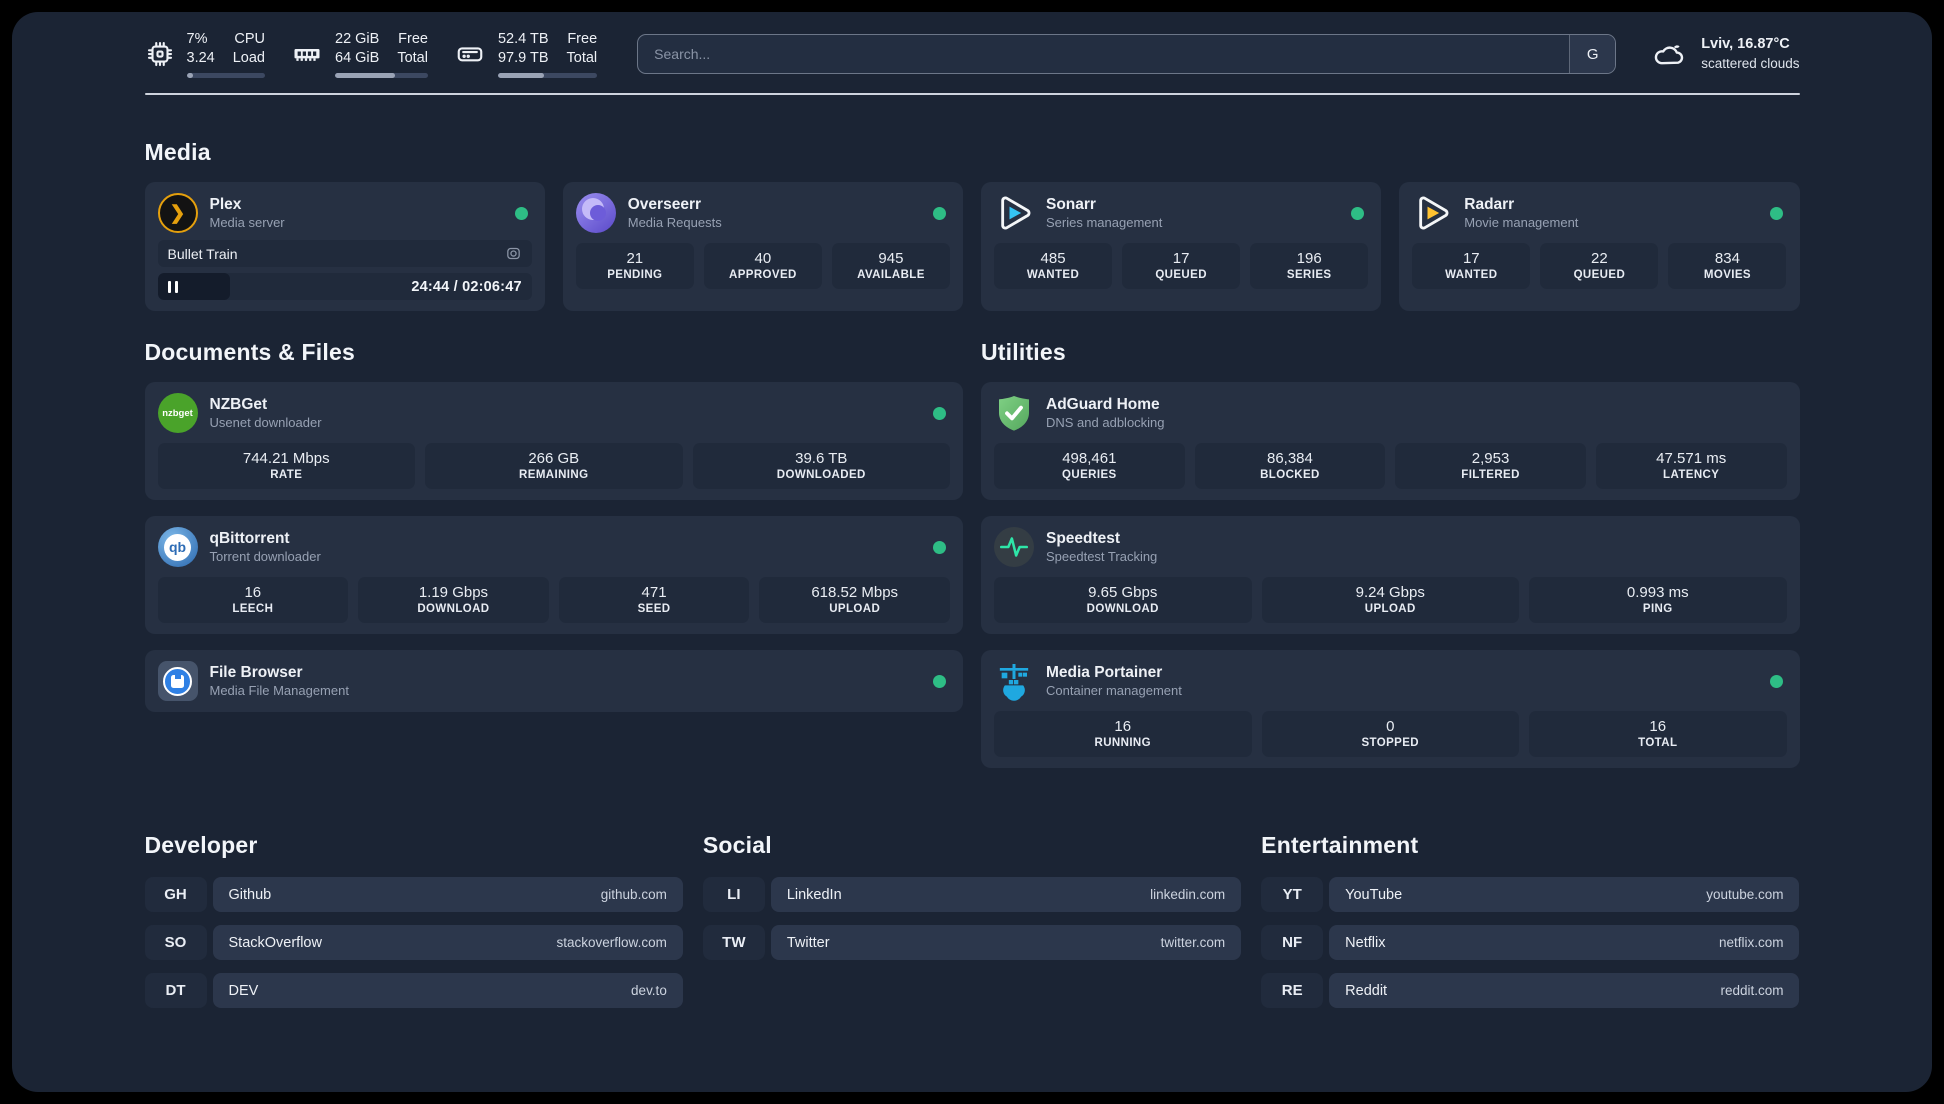 The height and width of the screenshot is (1104, 1944). Describe the element at coordinates (1292, 943) in the screenshot. I see `link-badge: NF` at that location.